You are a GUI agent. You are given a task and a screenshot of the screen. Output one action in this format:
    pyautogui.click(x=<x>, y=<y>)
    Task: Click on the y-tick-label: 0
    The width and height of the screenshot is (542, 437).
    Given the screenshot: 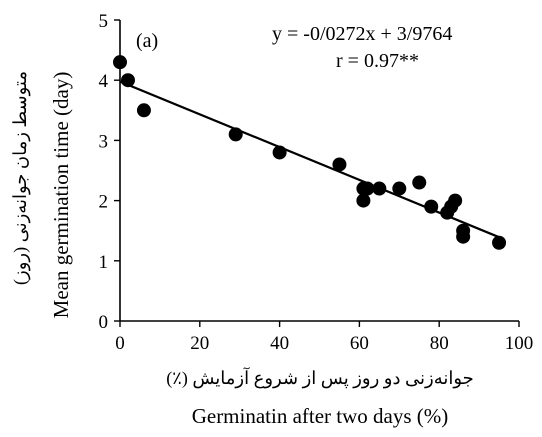 What is the action you would take?
    pyautogui.click(x=104, y=322)
    